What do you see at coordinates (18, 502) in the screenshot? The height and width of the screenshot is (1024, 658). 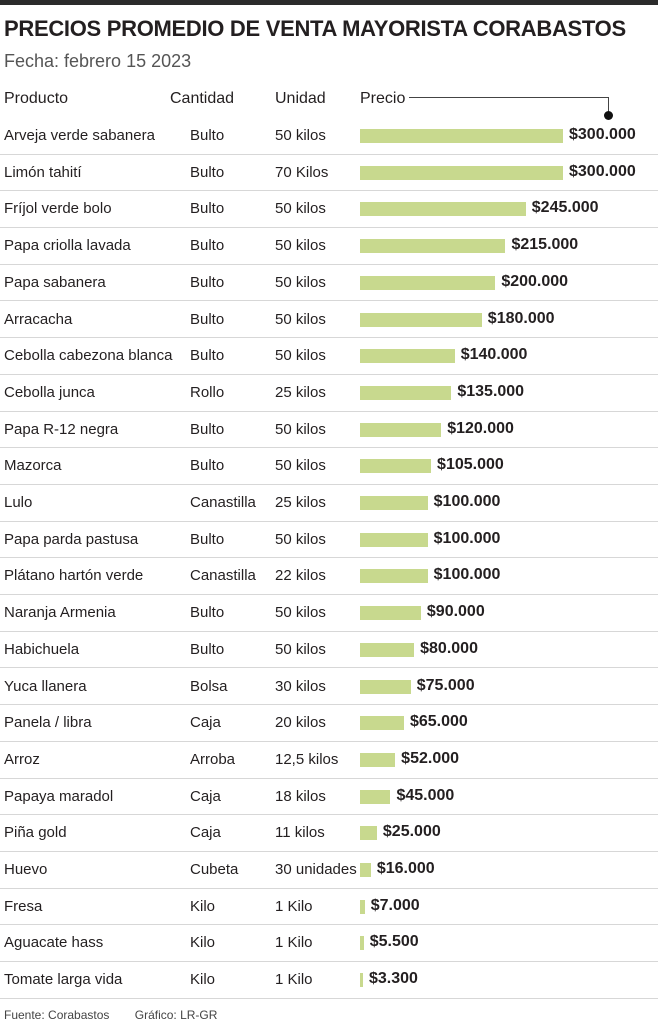 I see `product-name: Lulo` at bounding box center [18, 502].